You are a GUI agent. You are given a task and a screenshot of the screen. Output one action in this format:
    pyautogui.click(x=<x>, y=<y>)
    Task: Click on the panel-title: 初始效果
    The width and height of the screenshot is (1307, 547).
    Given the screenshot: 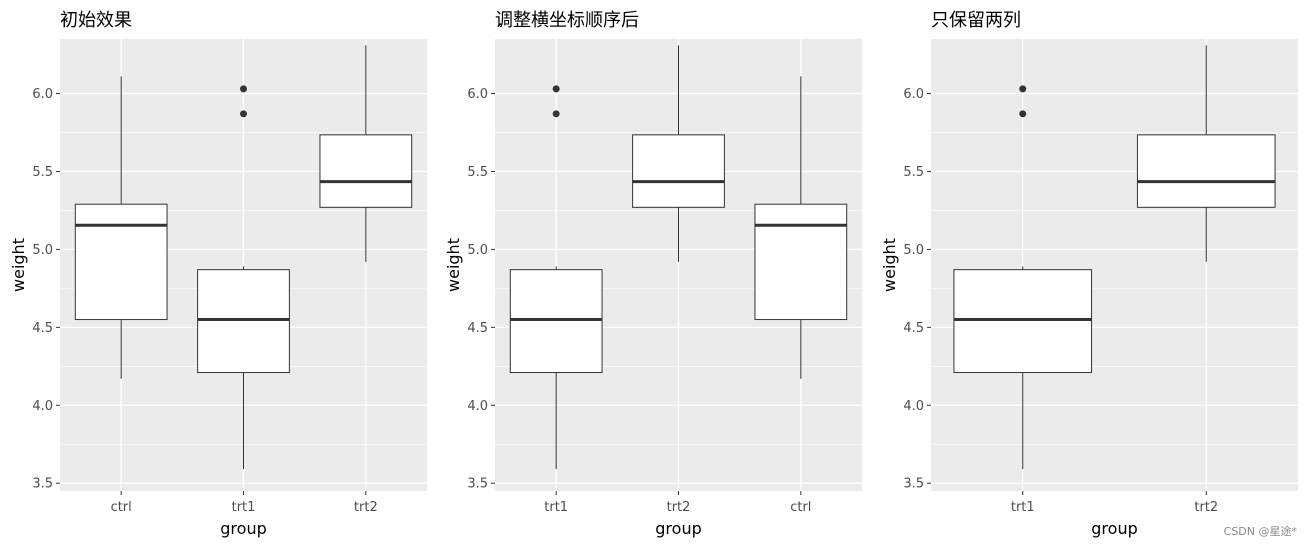 What is the action you would take?
    pyautogui.click(x=96, y=20)
    